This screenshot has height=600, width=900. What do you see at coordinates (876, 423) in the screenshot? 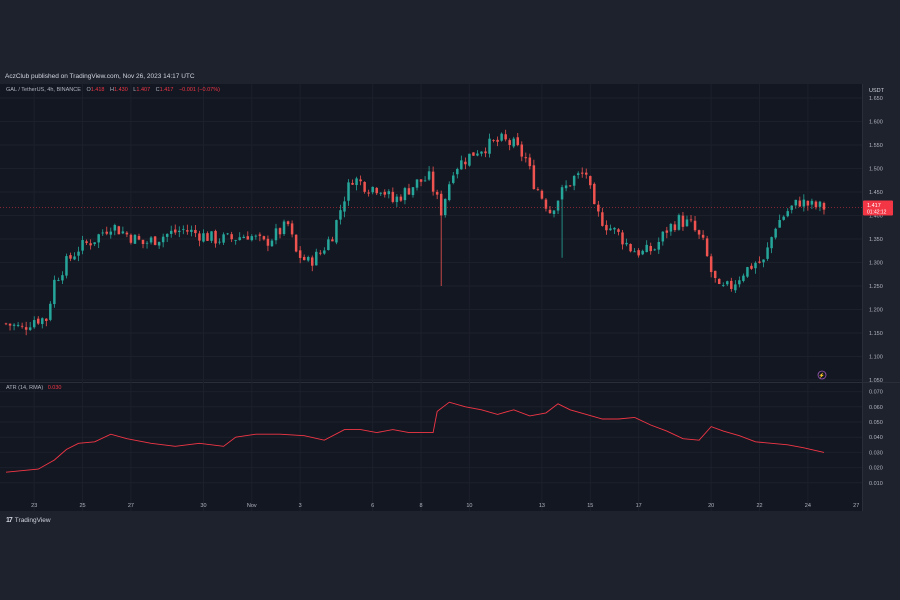
I see `atr-tick-label: 0.050` at bounding box center [876, 423].